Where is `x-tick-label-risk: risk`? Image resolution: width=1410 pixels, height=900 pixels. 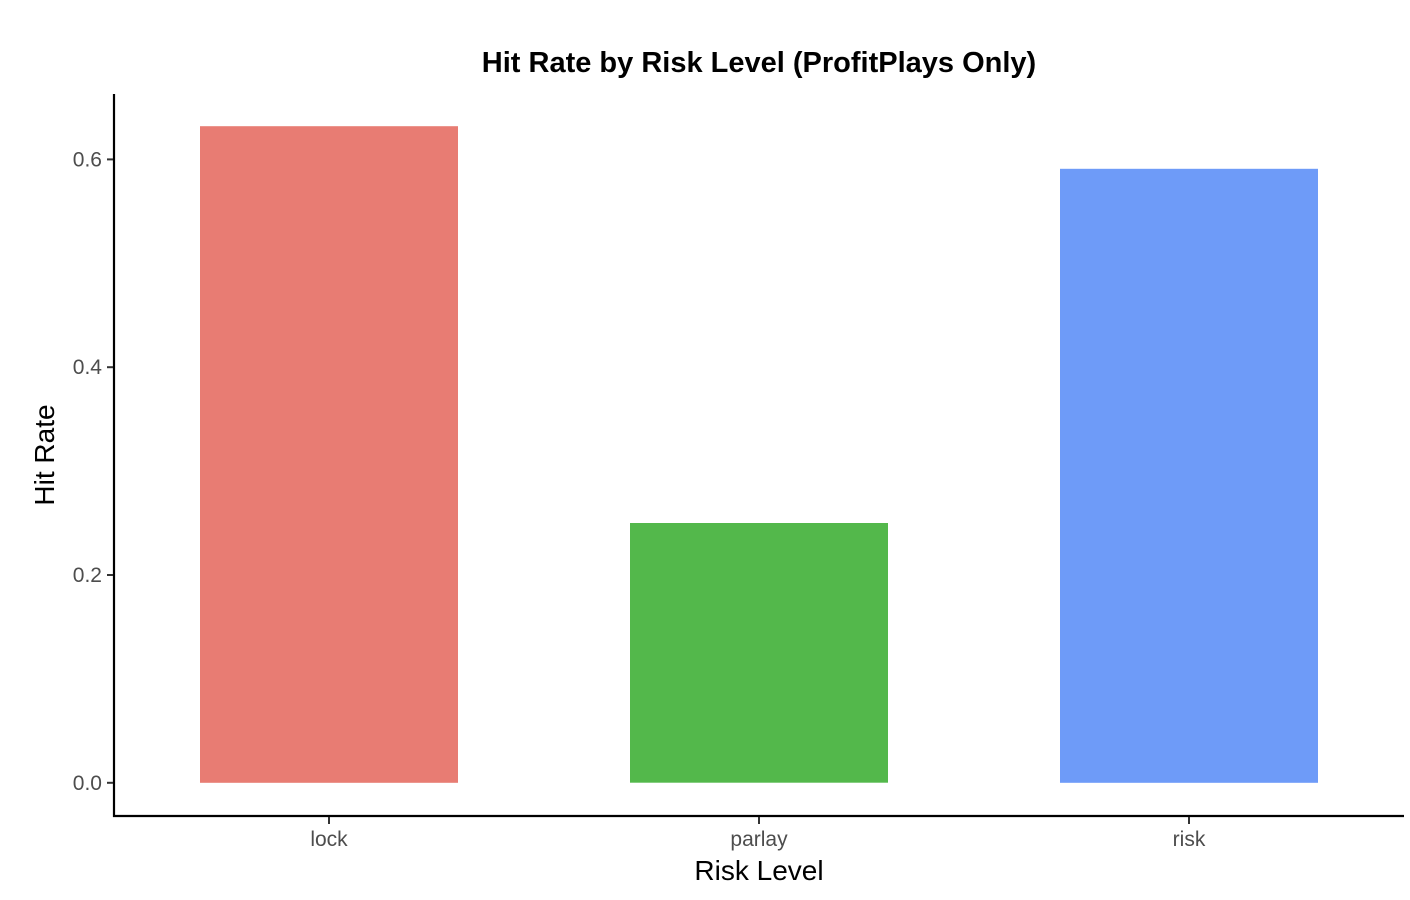 x-tick-label-risk: risk is located at coordinates (1189, 839).